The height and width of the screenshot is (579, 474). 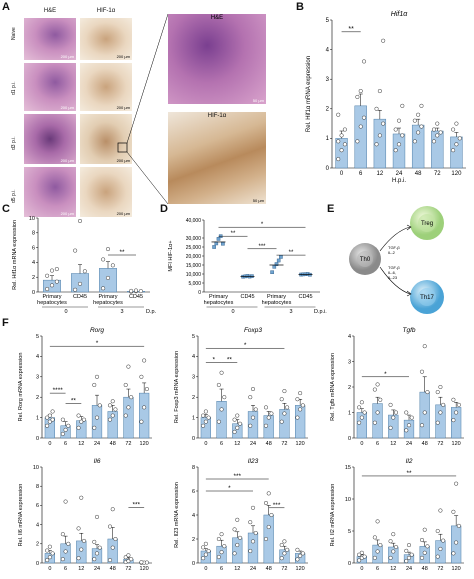 I want to click on group-label: 3, so click(x=290, y=312).